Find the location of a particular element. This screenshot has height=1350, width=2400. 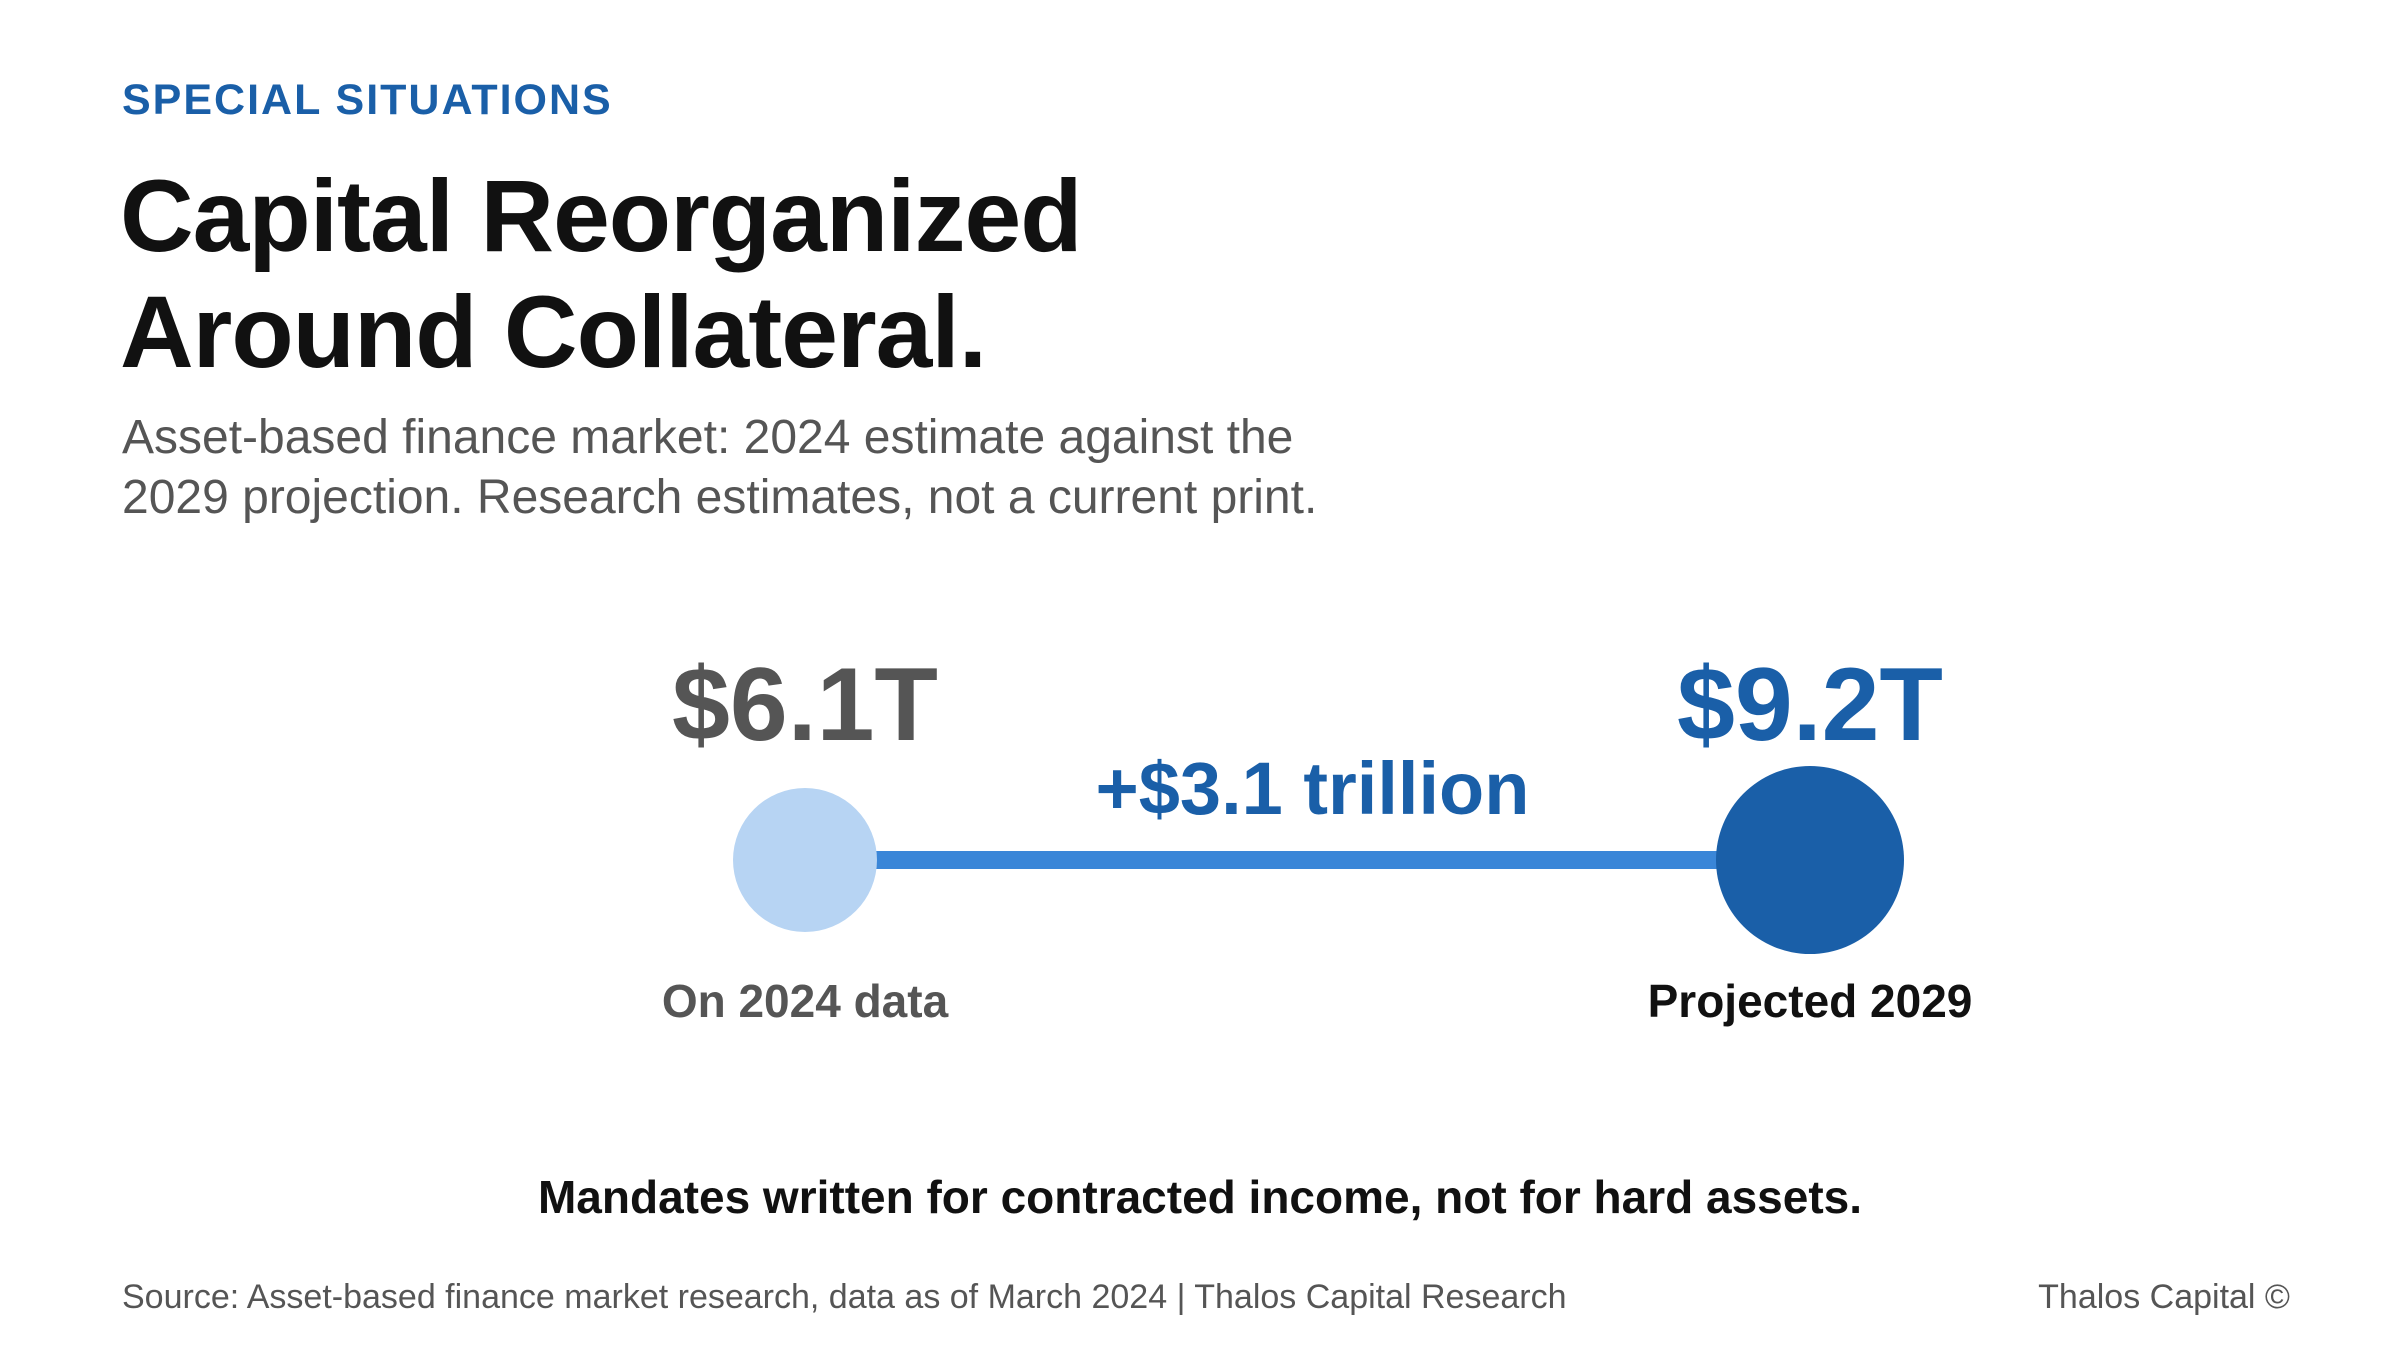

data-point-category-label: Projected 2029 is located at coordinates (1810, 1001).